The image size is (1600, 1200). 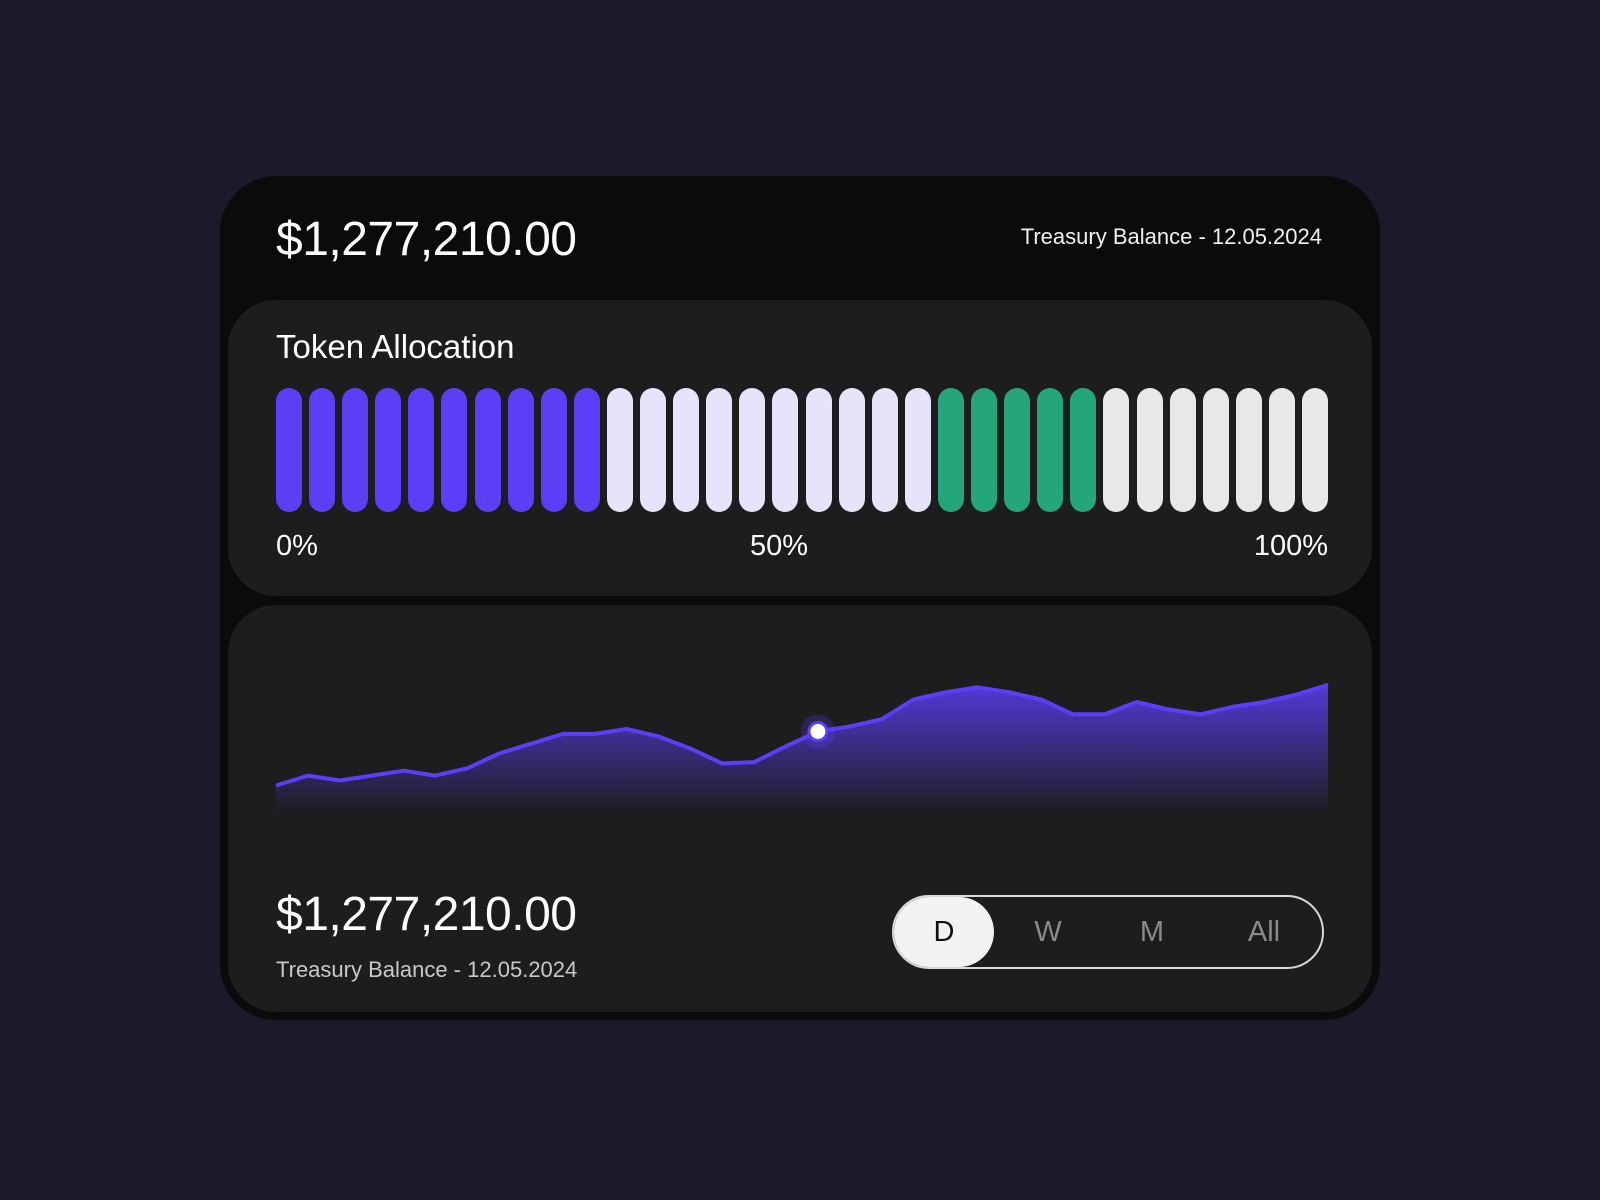 What do you see at coordinates (426, 914) in the screenshot?
I see `footer-balance-amount: $1,277,210.00` at bounding box center [426, 914].